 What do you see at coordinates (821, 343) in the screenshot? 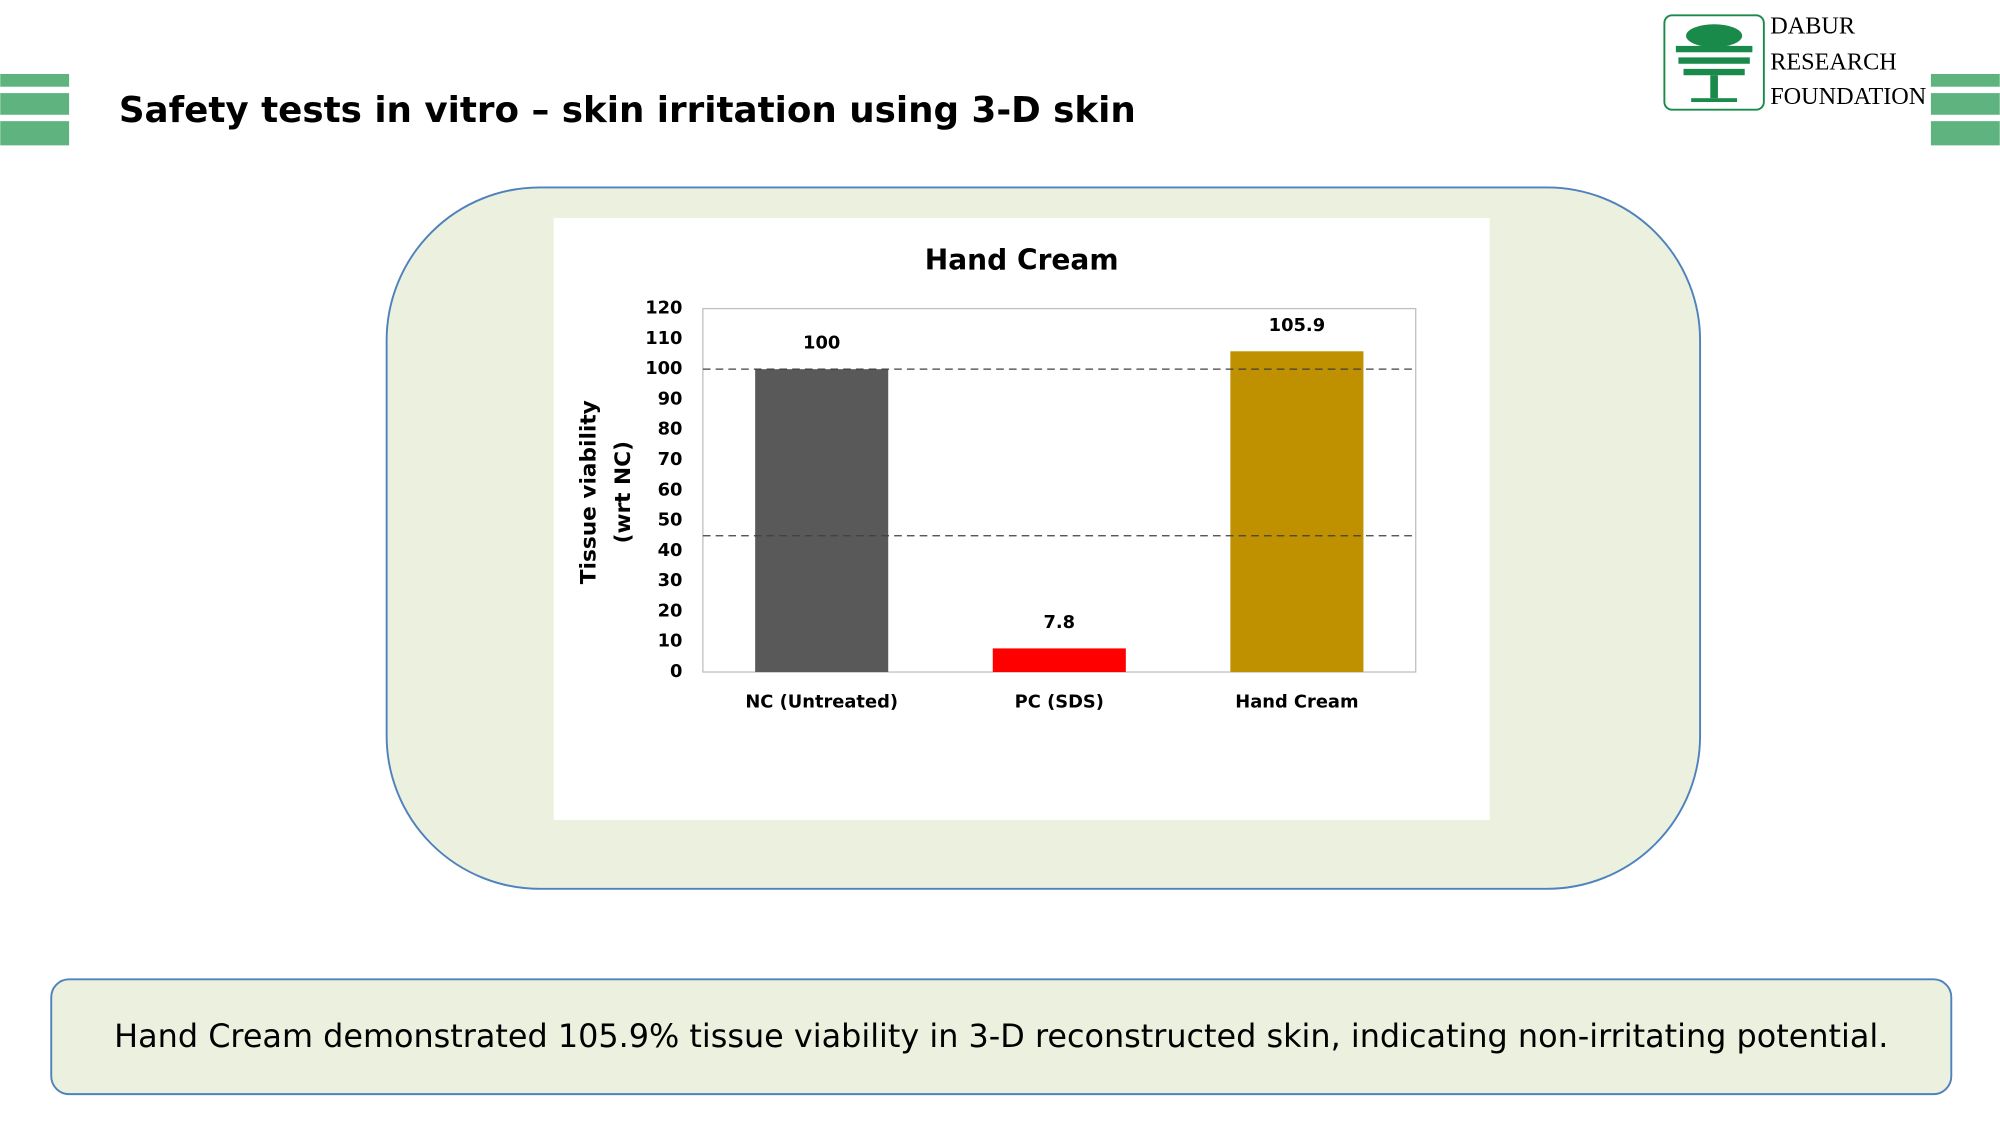
I see `data-label: 100` at bounding box center [821, 343].